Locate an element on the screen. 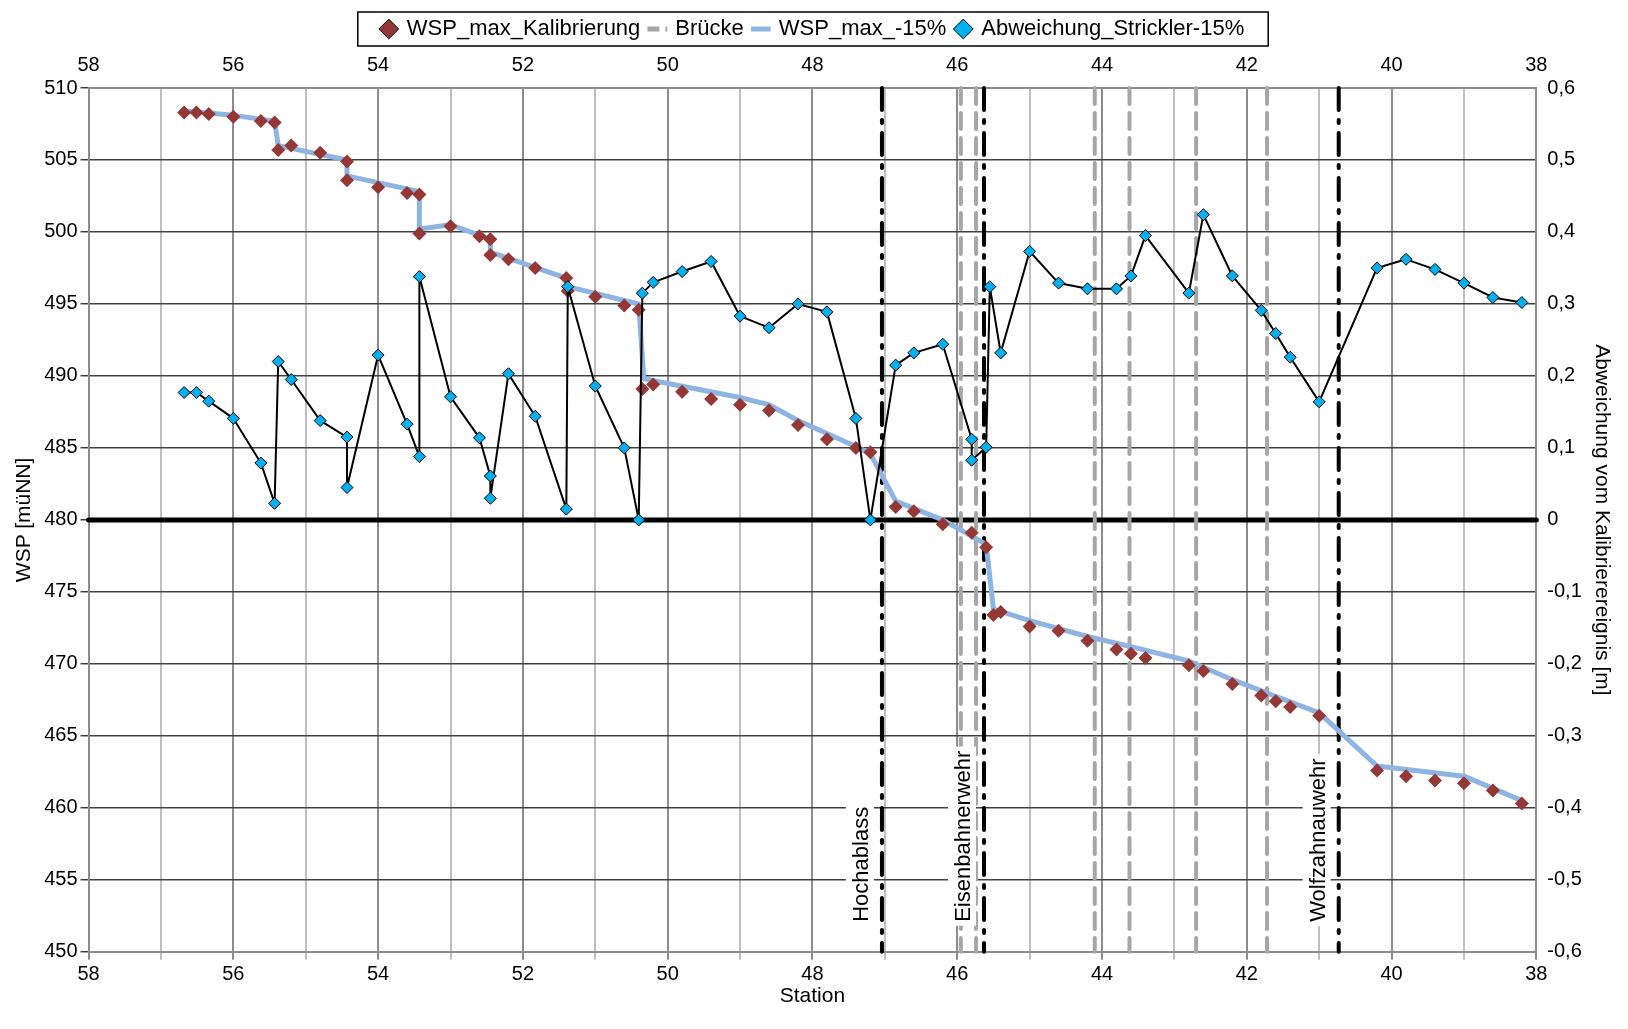  x-tick-label: 54 is located at coordinates (378, 973).